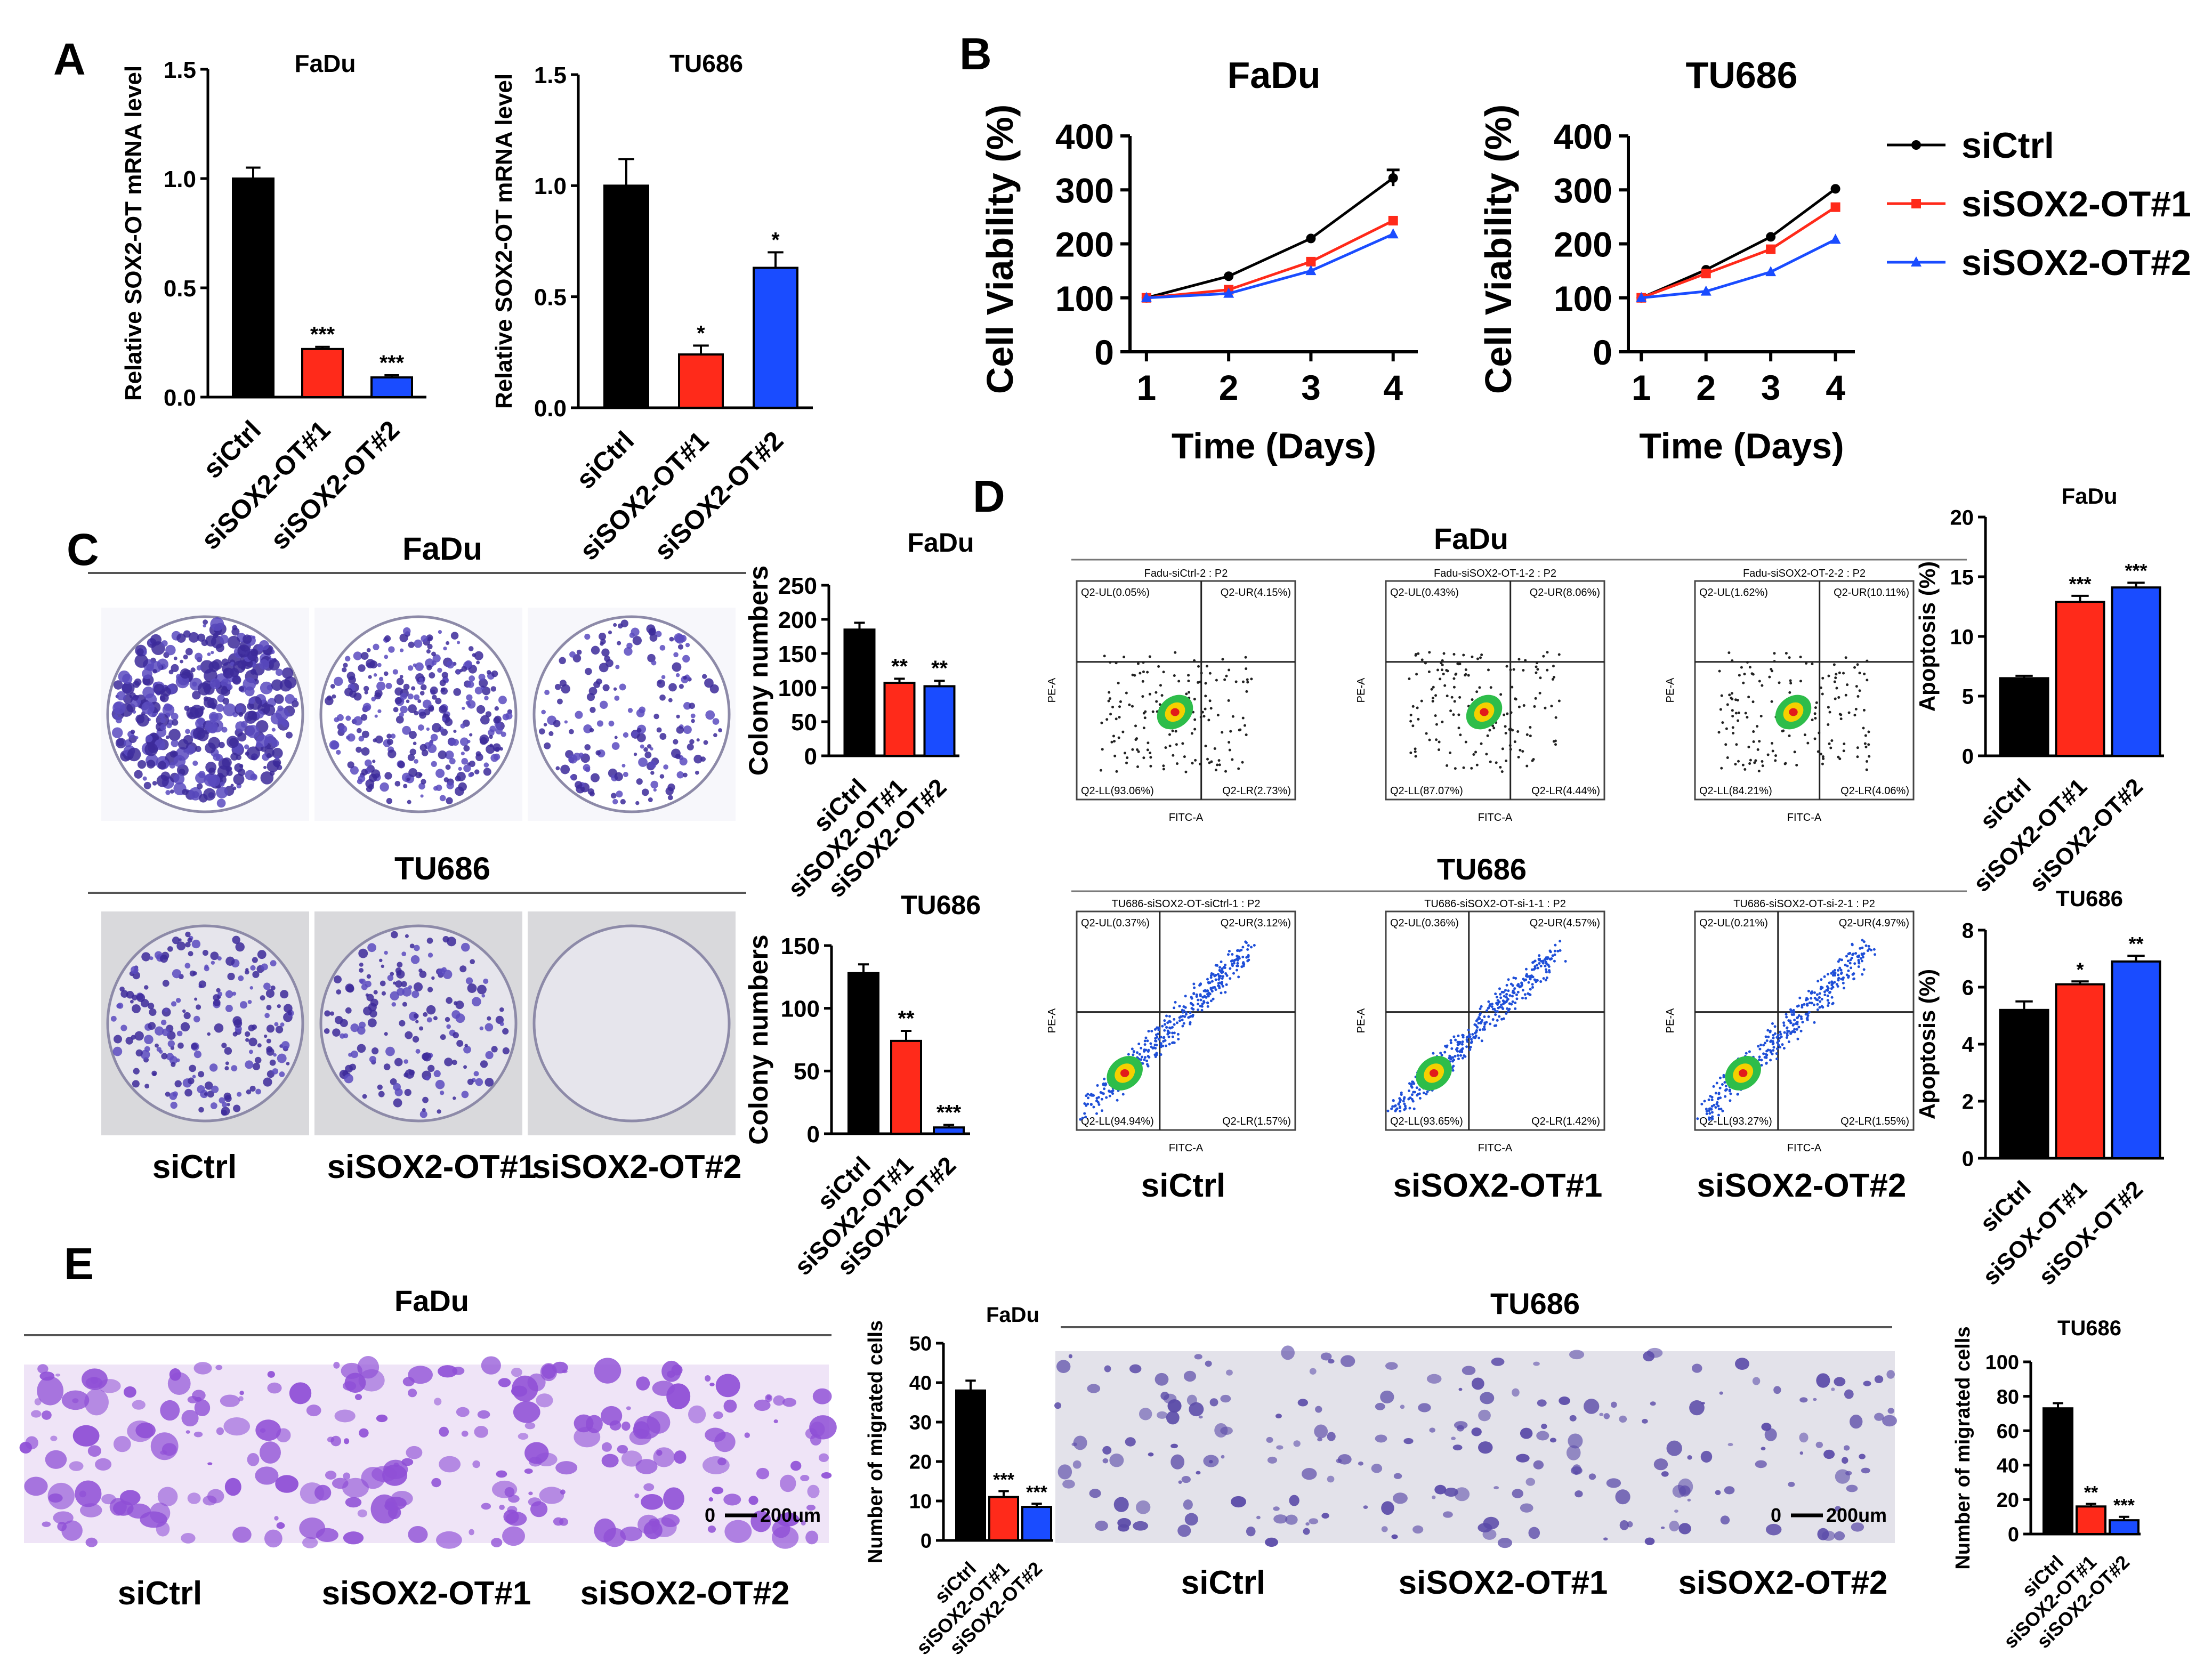 The width and height of the screenshot is (2212, 1679). Describe the element at coordinates (1183, 1185) in the screenshot. I see `panel-d-group-label: siCtrl` at that location.